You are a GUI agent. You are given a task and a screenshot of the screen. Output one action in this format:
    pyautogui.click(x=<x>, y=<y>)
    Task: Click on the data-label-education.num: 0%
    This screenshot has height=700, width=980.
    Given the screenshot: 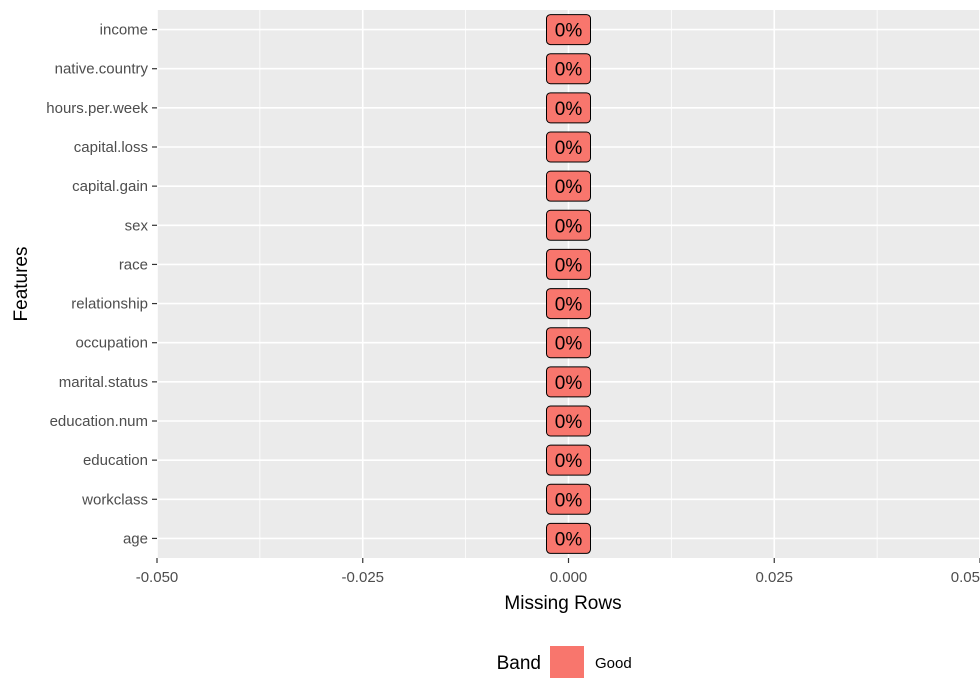 What is the action you would take?
    pyautogui.click(x=568, y=421)
    